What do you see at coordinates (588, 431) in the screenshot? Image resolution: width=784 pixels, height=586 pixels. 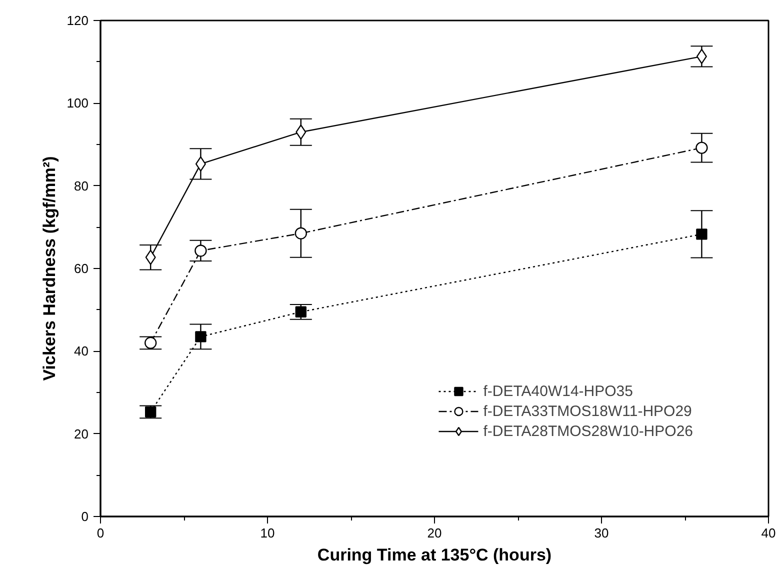 I see `legend-label: f-DETA28TMOS28W10-HPO26` at bounding box center [588, 431].